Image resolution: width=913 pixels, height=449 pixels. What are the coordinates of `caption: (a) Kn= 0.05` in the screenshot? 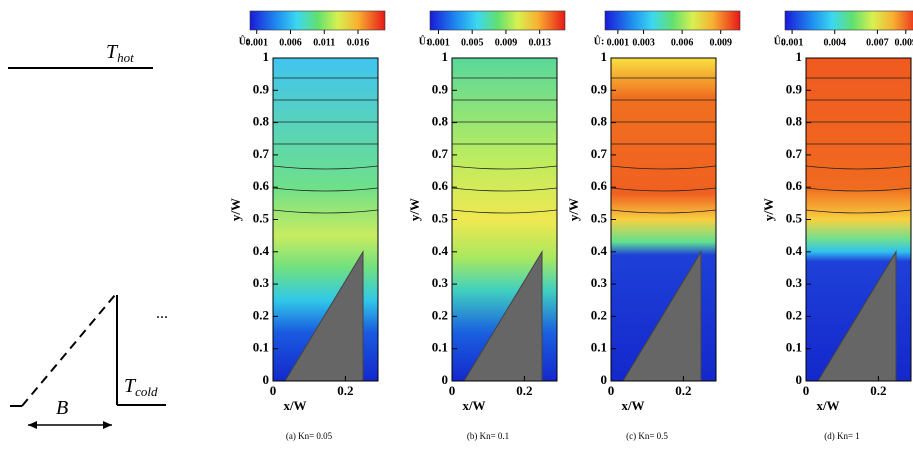 It's located at (309, 436).